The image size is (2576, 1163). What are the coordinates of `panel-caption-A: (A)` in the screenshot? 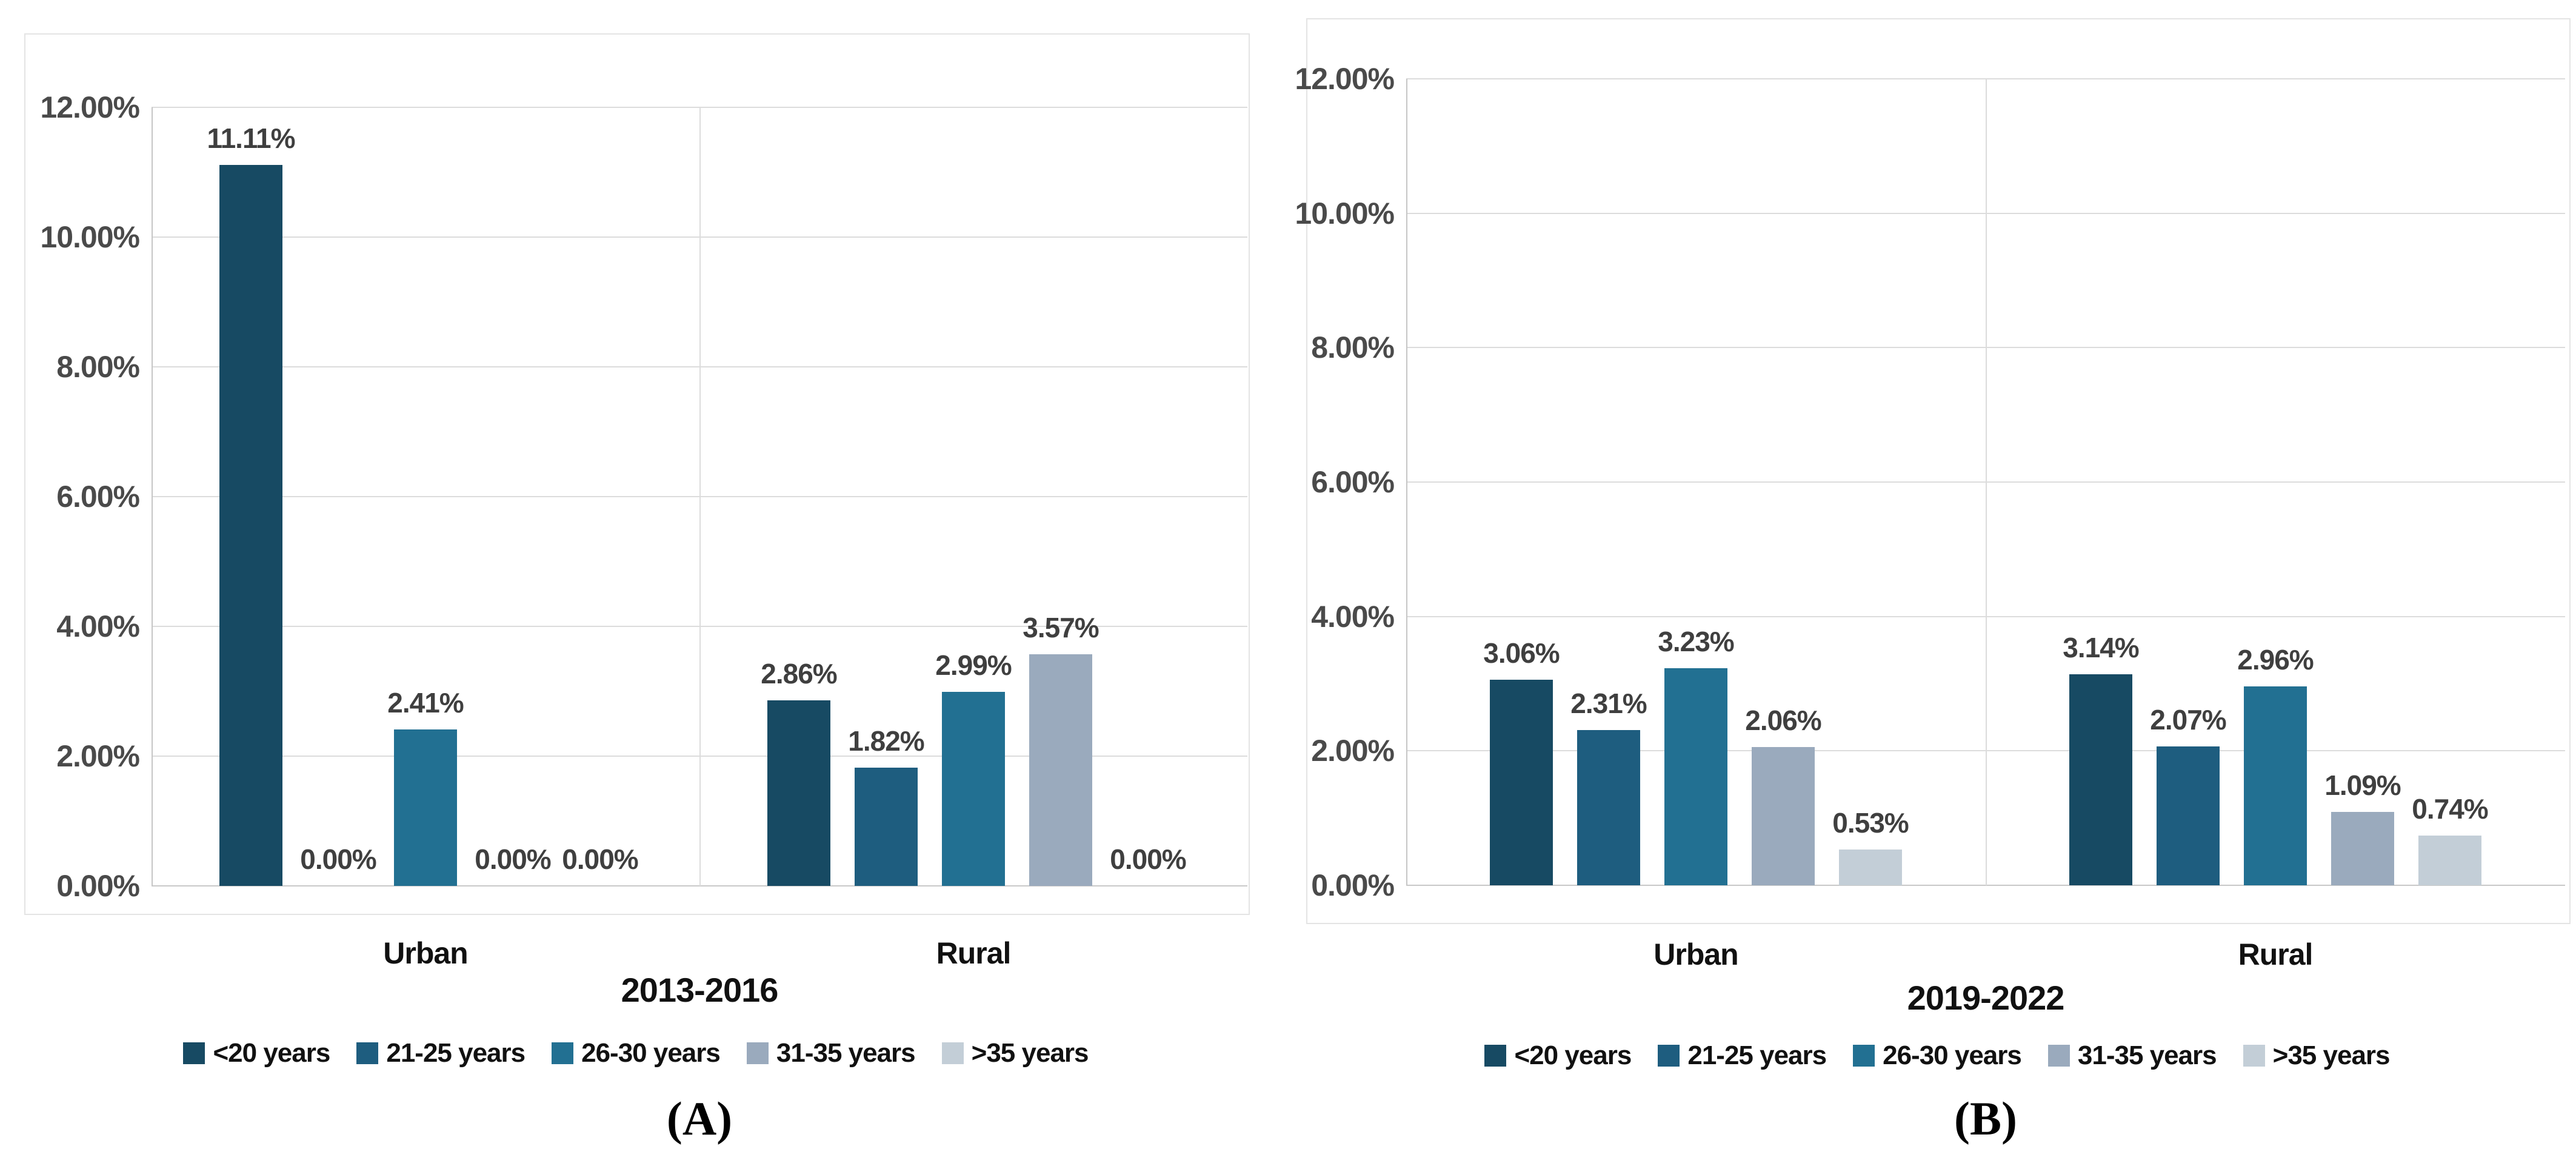 It's located at (699, 1118).